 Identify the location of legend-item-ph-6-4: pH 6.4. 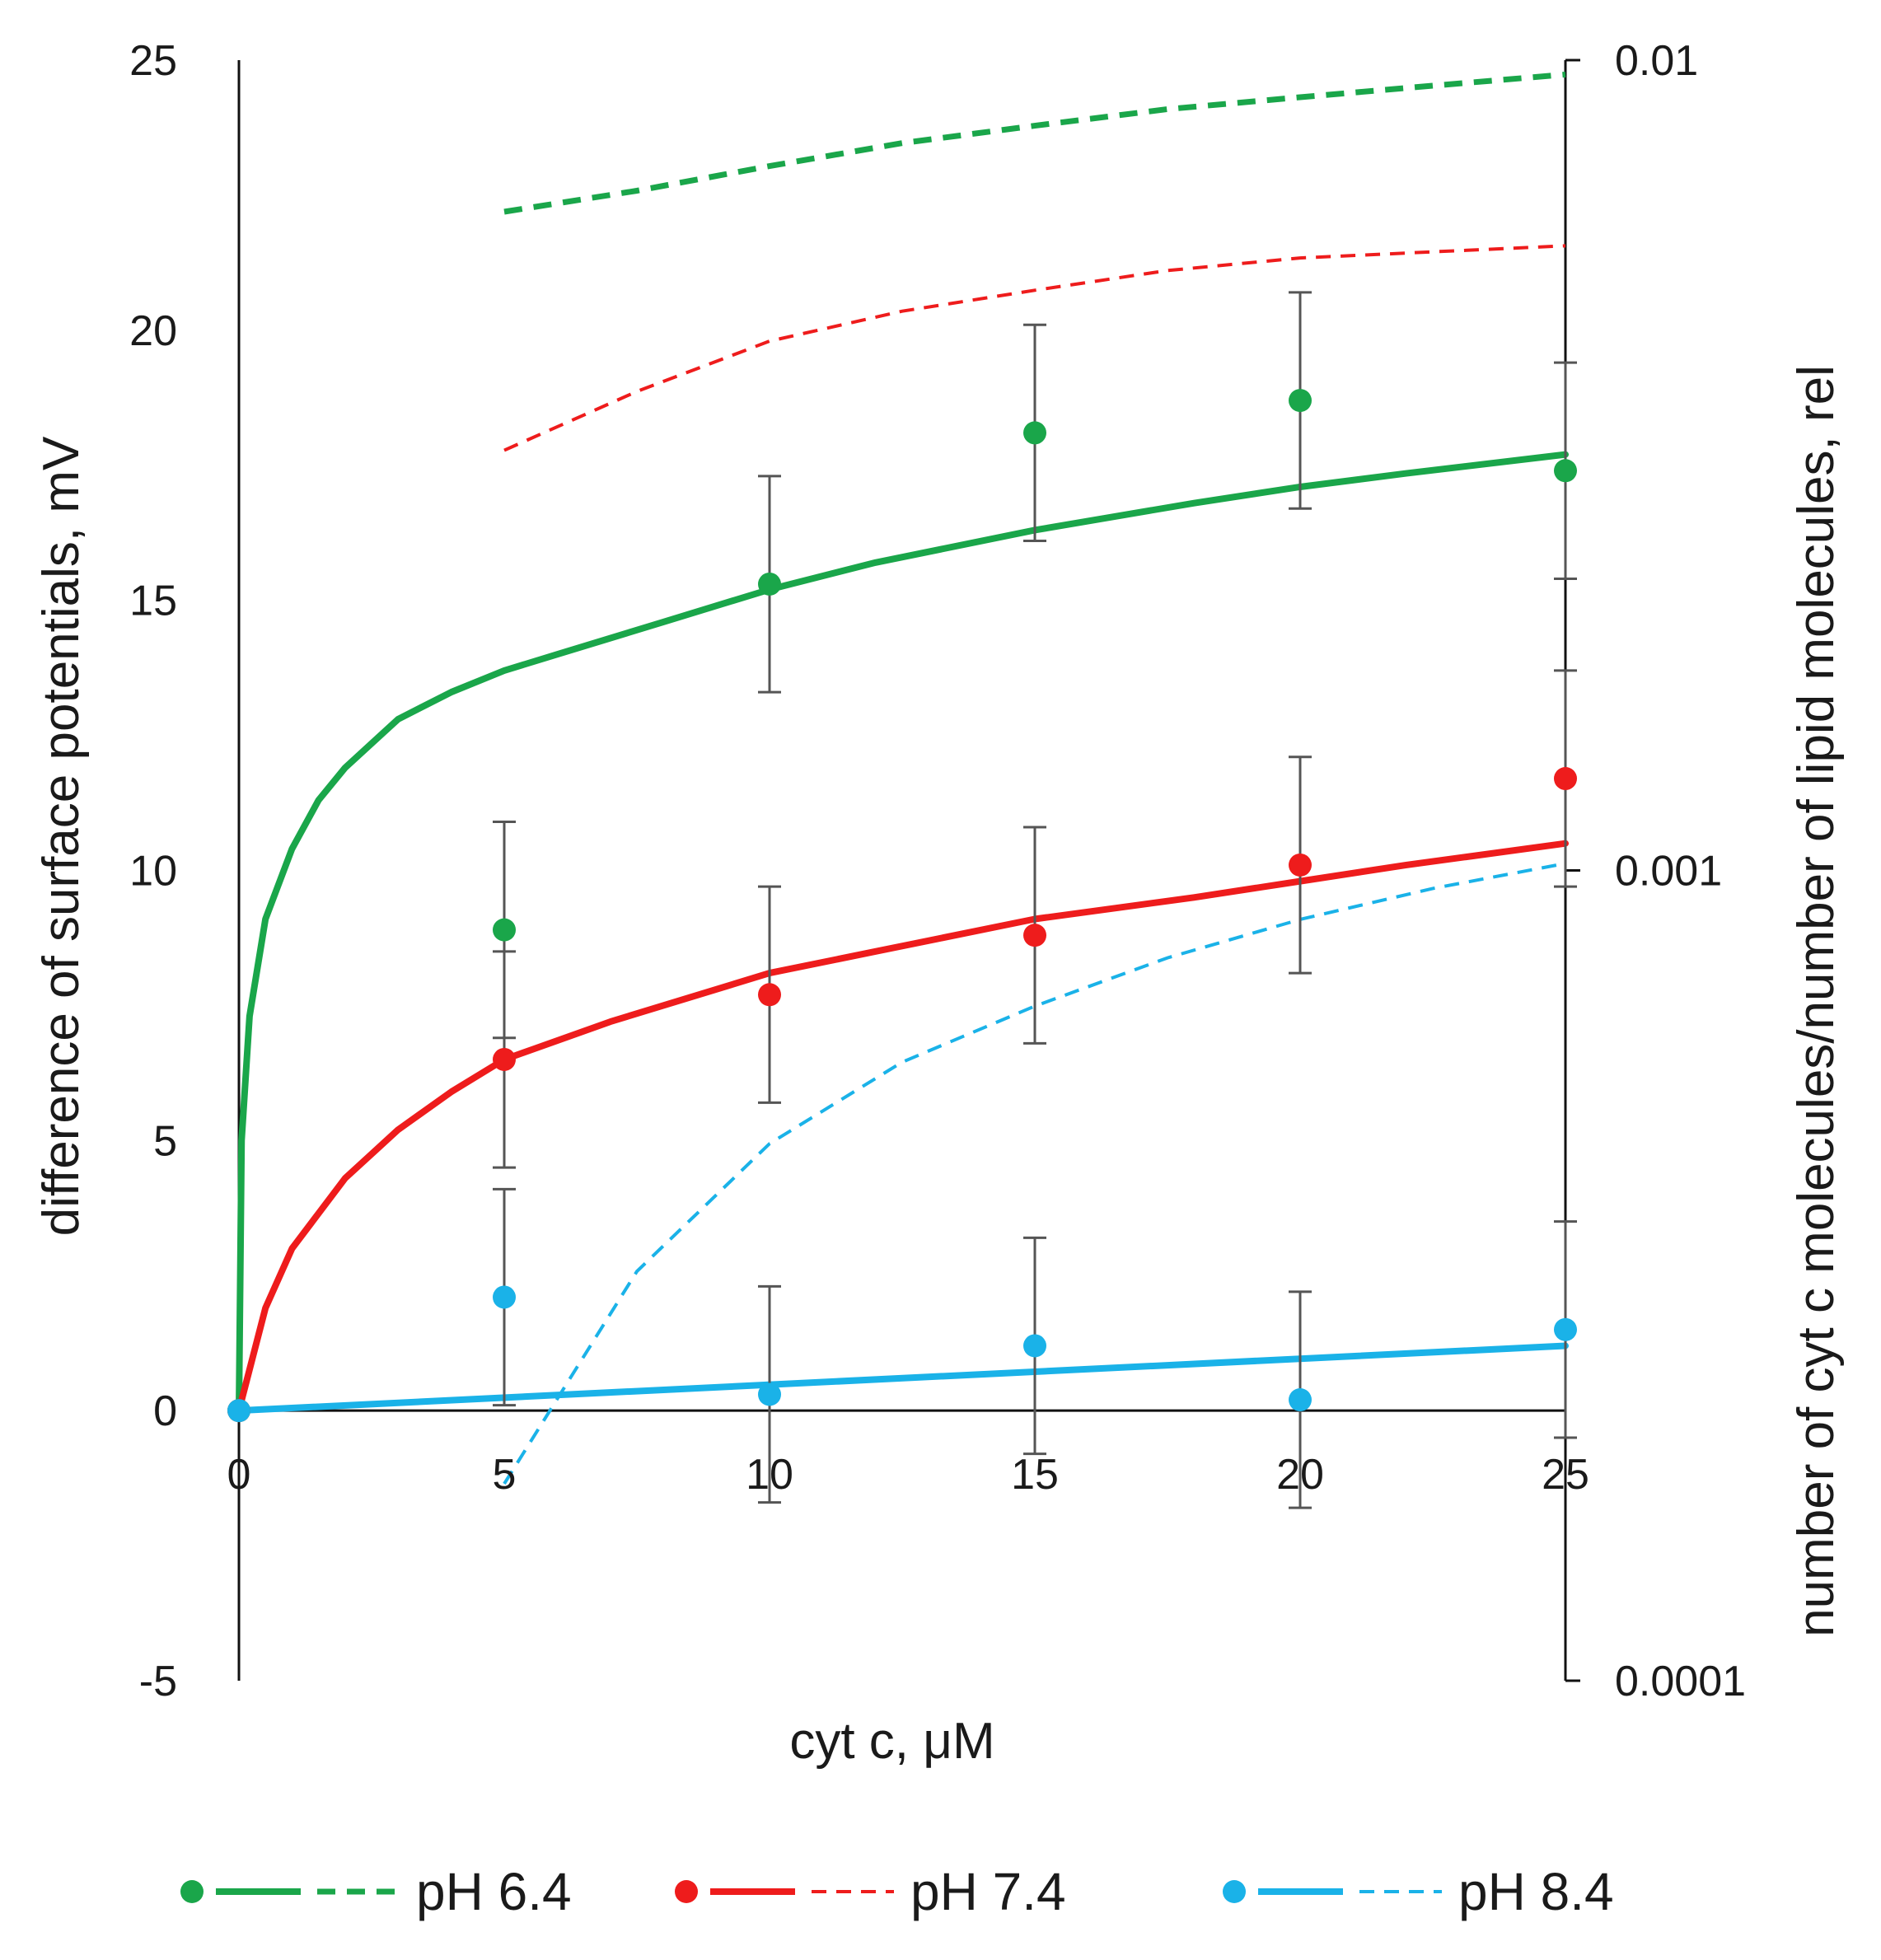
(376, 1892).